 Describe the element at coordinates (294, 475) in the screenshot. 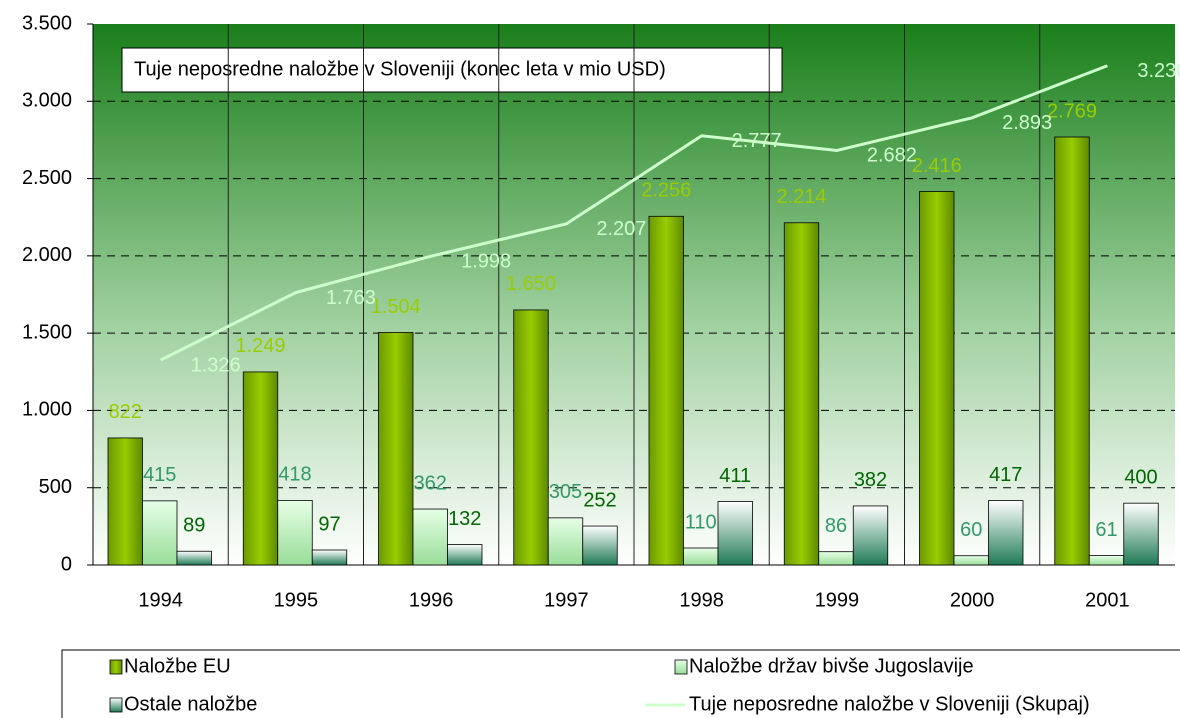

I see `data-label: 418` at that location.